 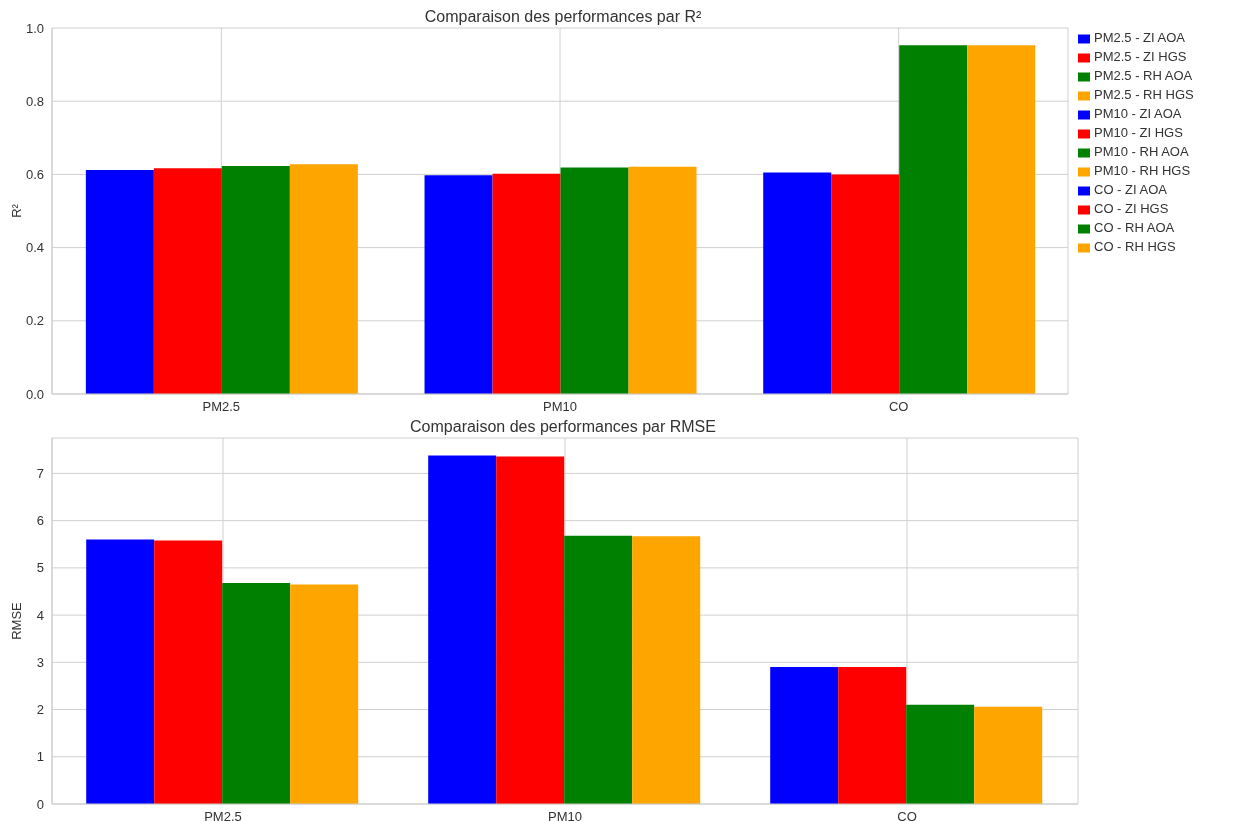 I want to click on y-tick-label: 0.0, so click(x=34, y=394).